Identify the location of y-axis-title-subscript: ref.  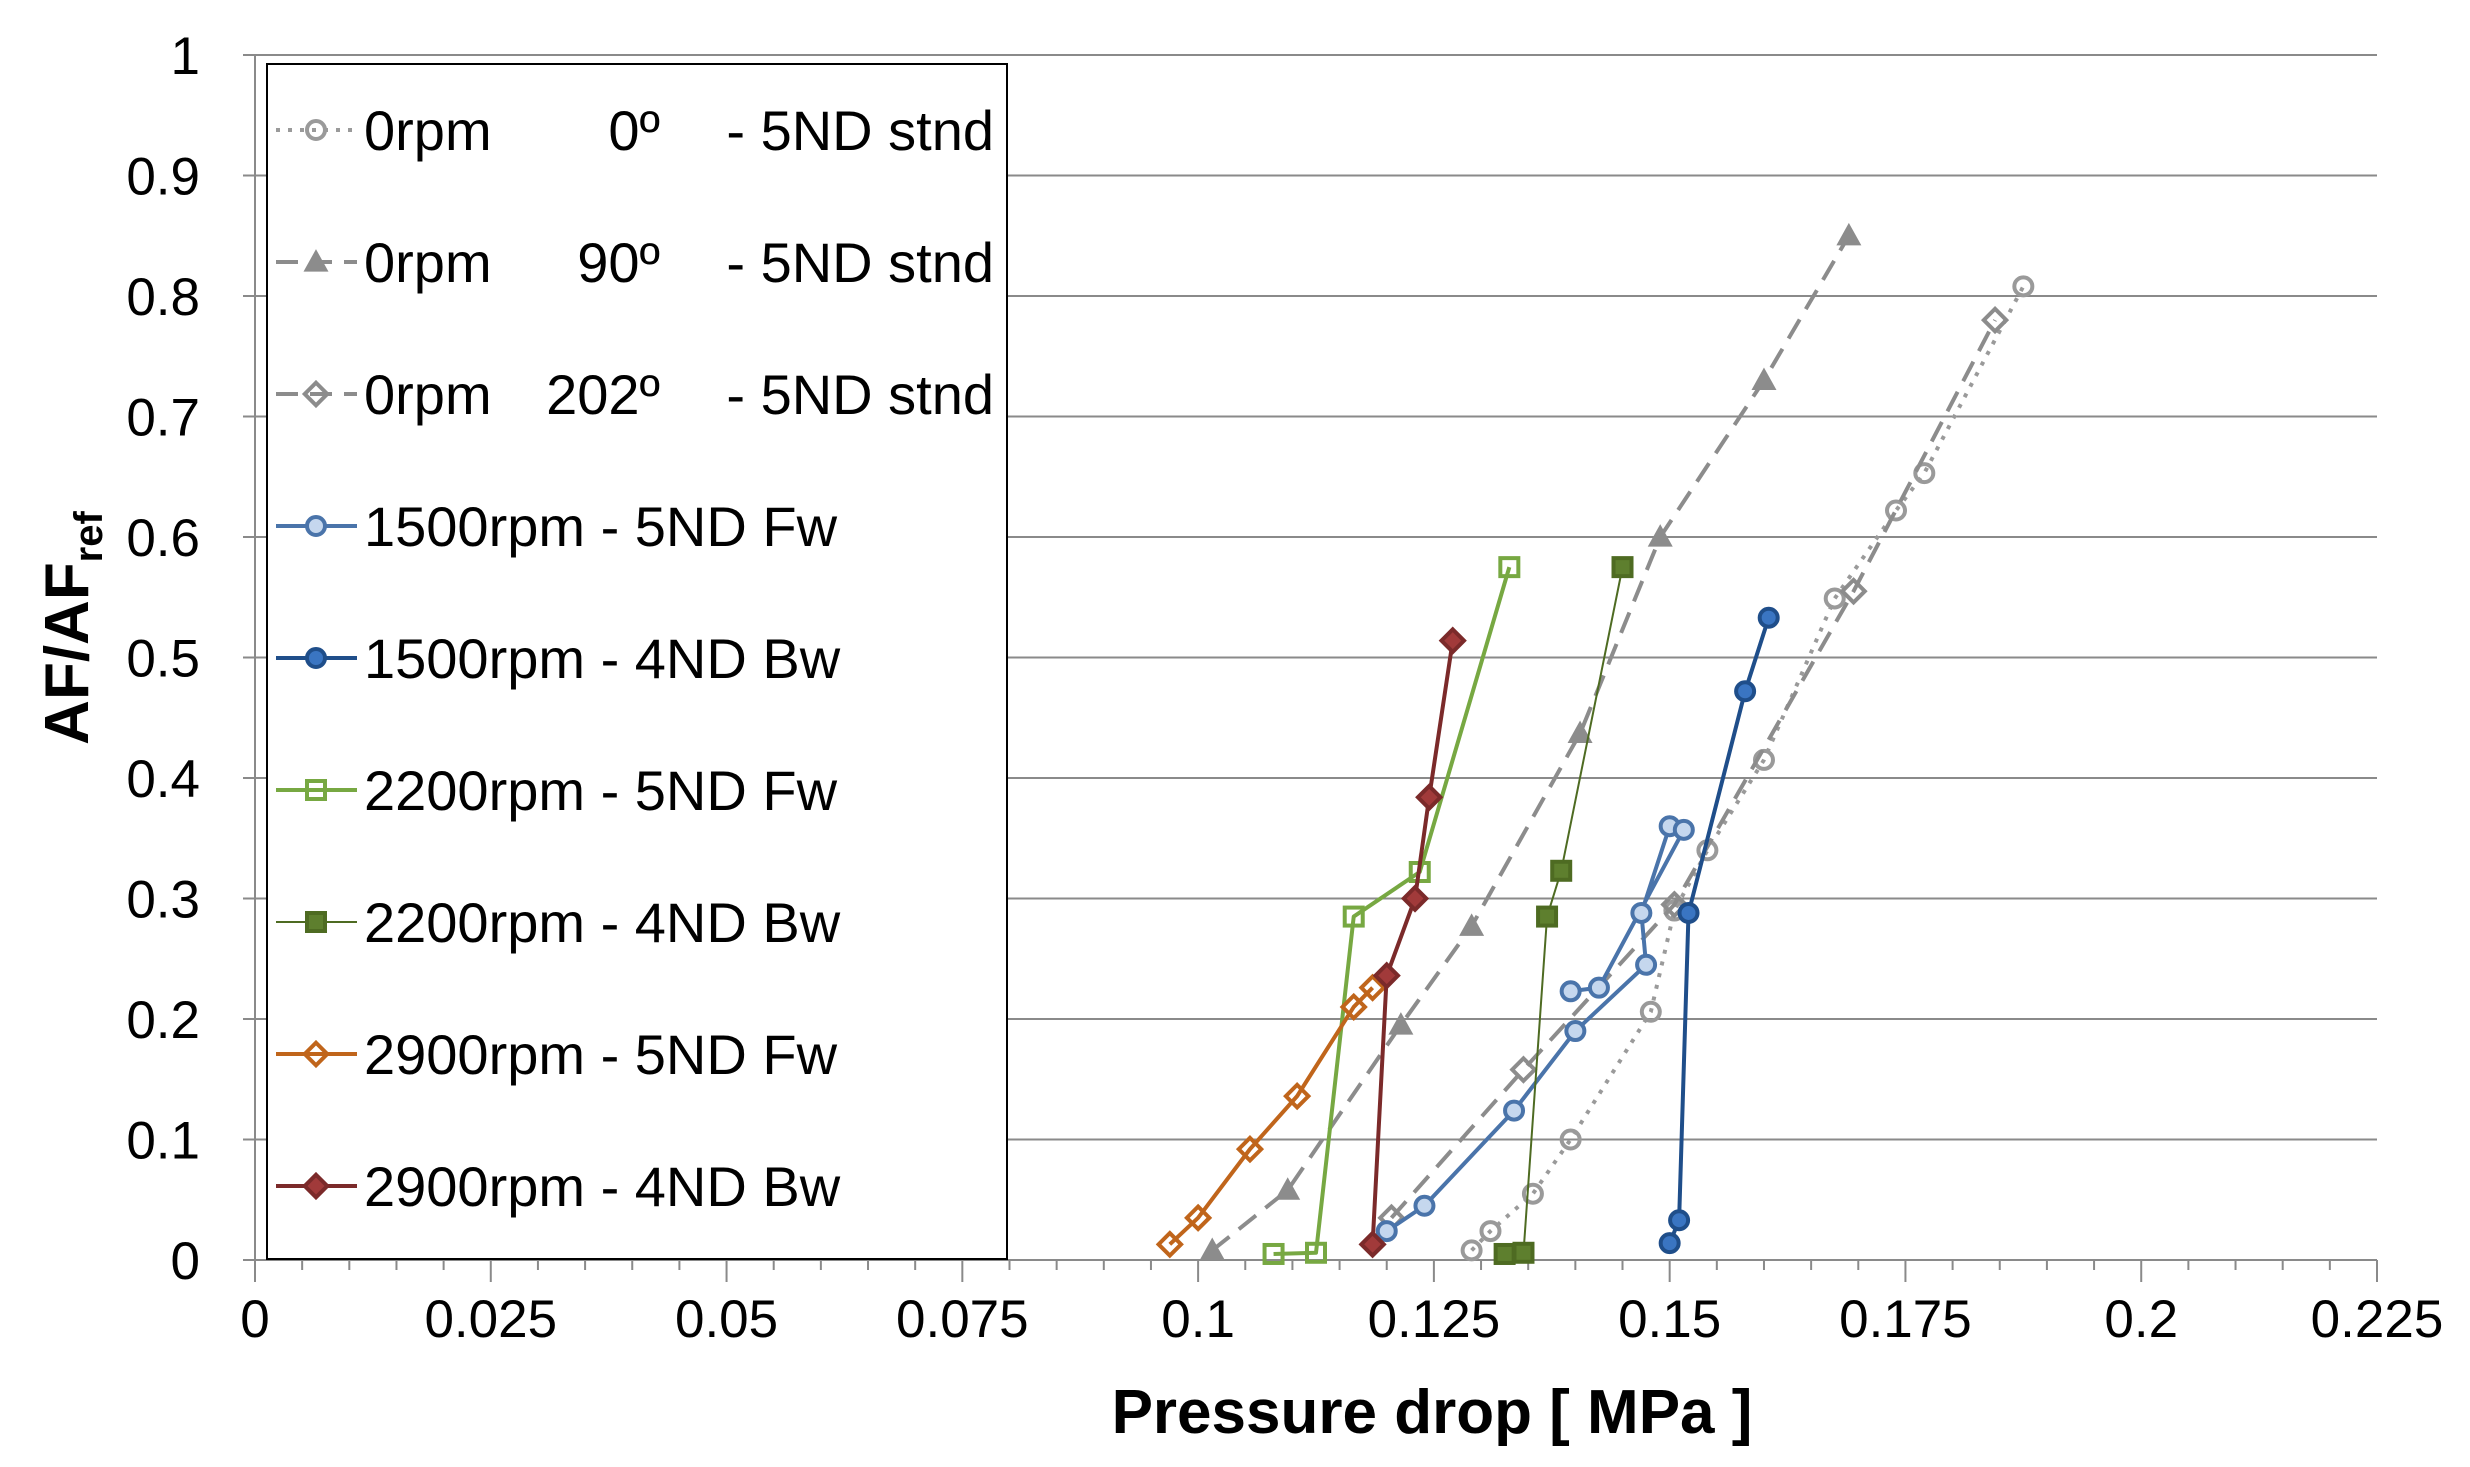
(89, 536).